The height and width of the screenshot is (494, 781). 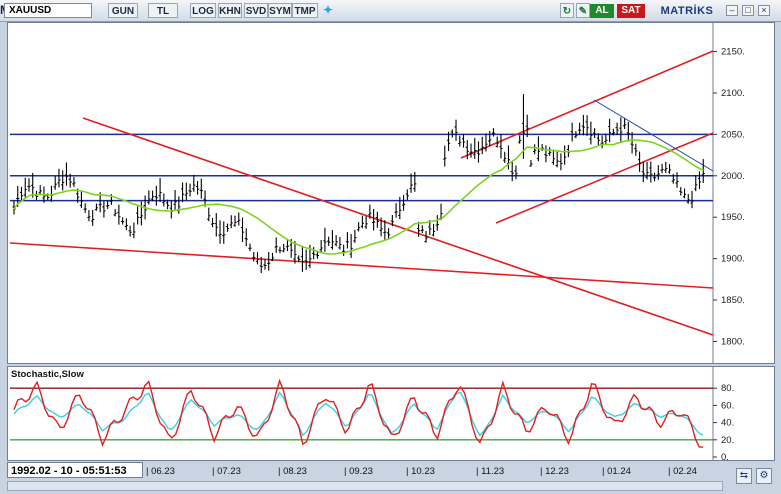 What do you see at coordinates (280, 10) in the screenshot?
I see `toolbar-button-sym: SYM` at bounding box center [280, 10].